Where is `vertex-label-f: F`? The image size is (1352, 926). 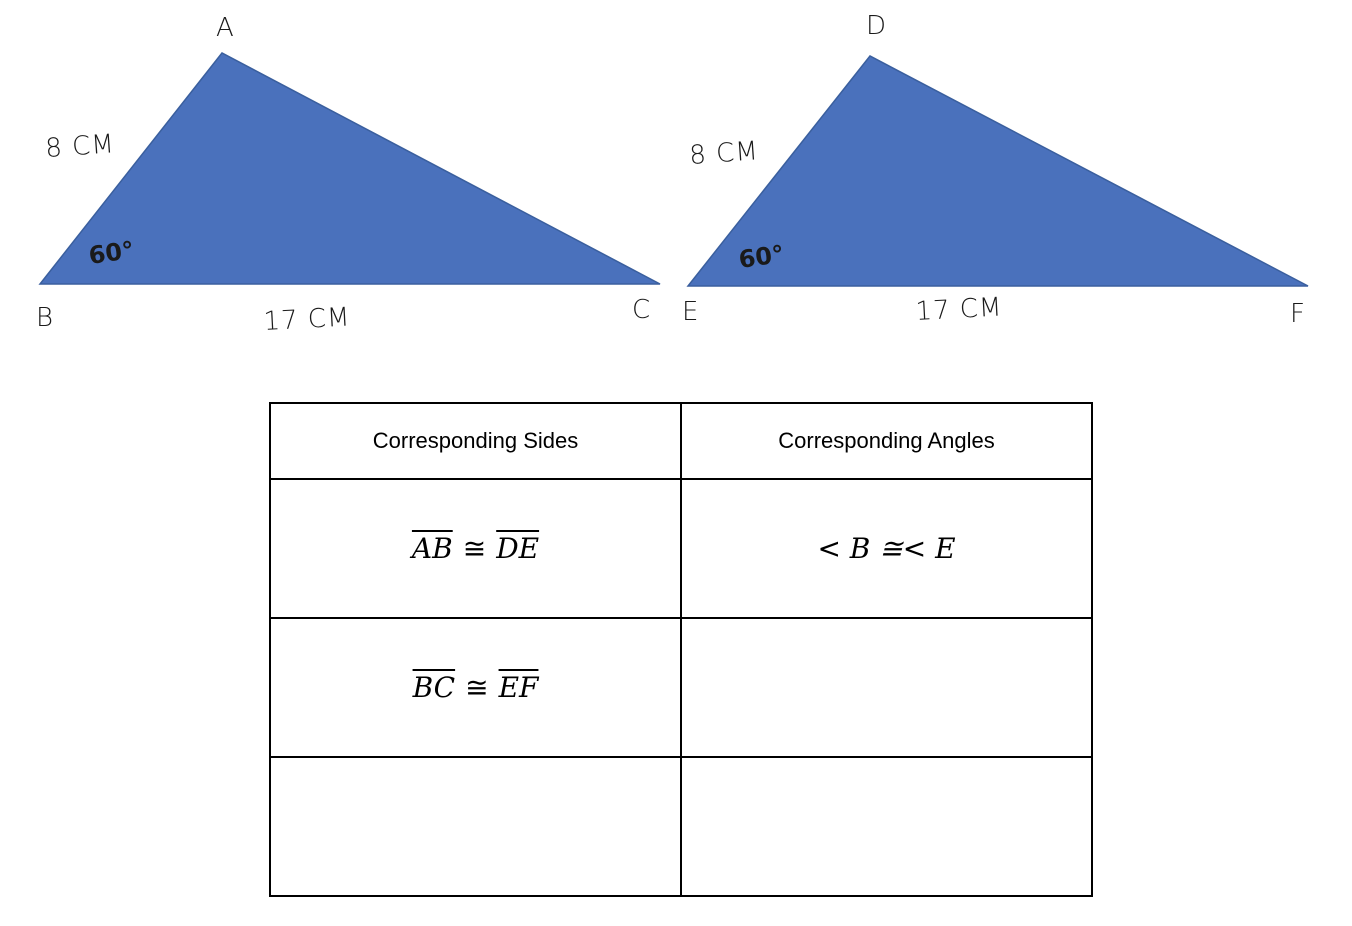
vertex-label-f: F is located at coordinates (1297, 314).